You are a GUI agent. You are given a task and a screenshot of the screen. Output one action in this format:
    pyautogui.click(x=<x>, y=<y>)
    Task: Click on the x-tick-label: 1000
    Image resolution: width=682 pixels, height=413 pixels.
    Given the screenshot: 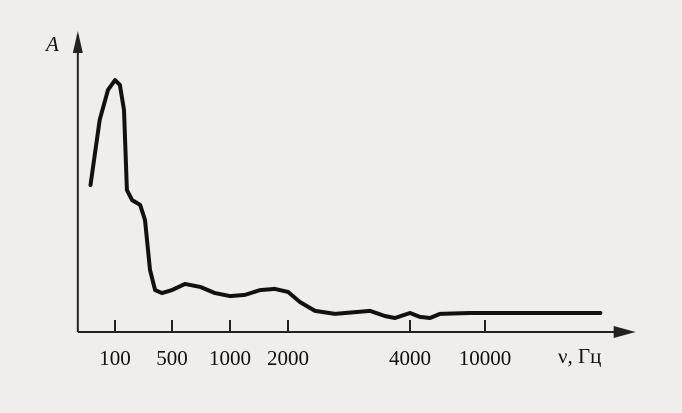 What is the action you would take?
    pyautogui.click(x=230, y=358)
    